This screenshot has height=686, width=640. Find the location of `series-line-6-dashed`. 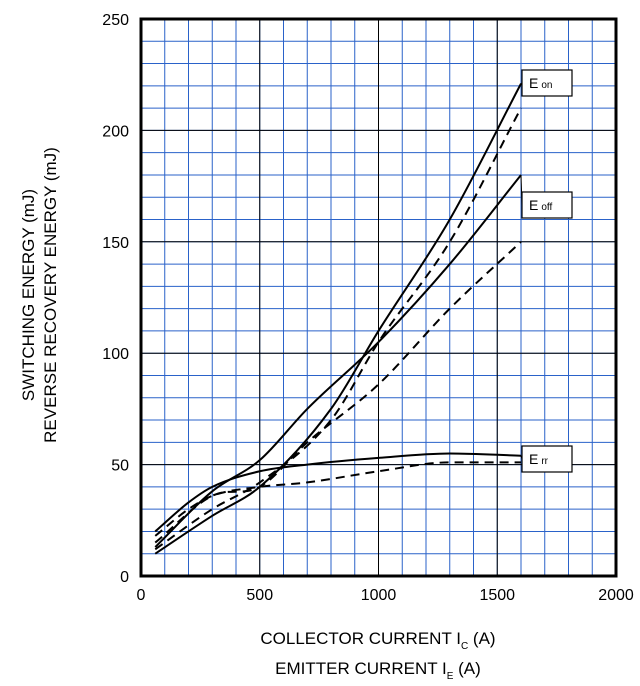

series-line-6-dashed is located at coordinates (337, 499).